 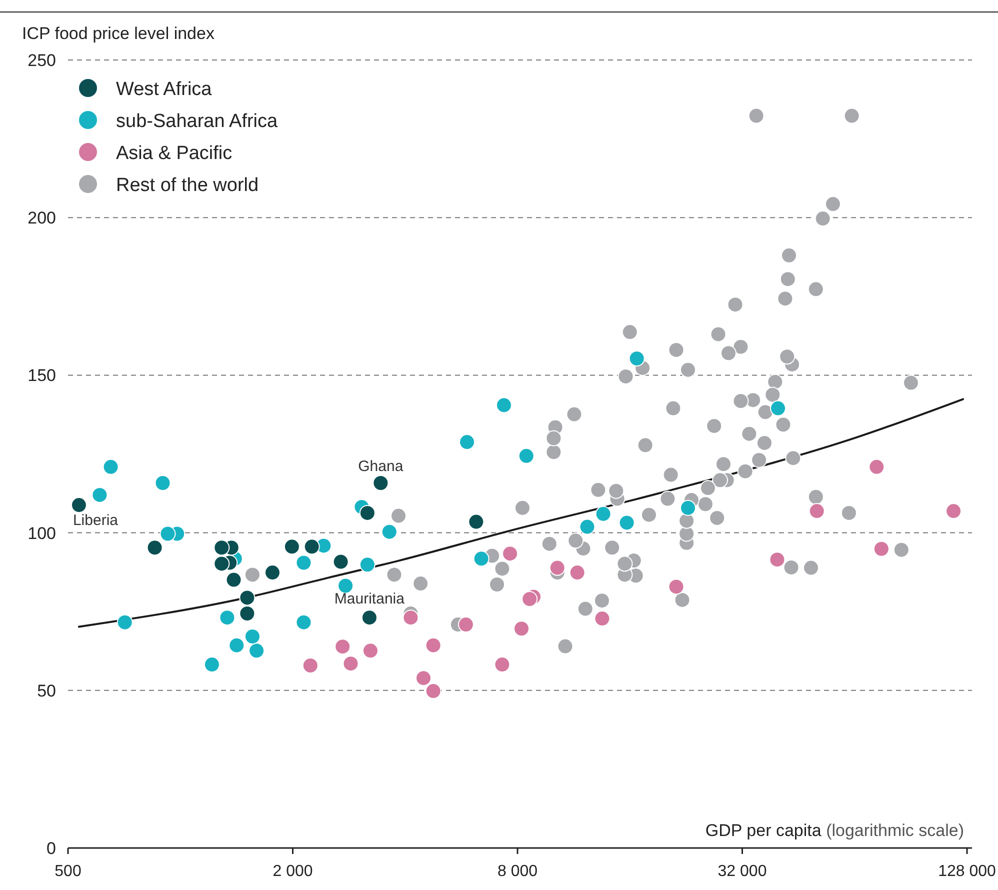 I want to click on x-tick-label: 128 000, so click(x=967, y=871).